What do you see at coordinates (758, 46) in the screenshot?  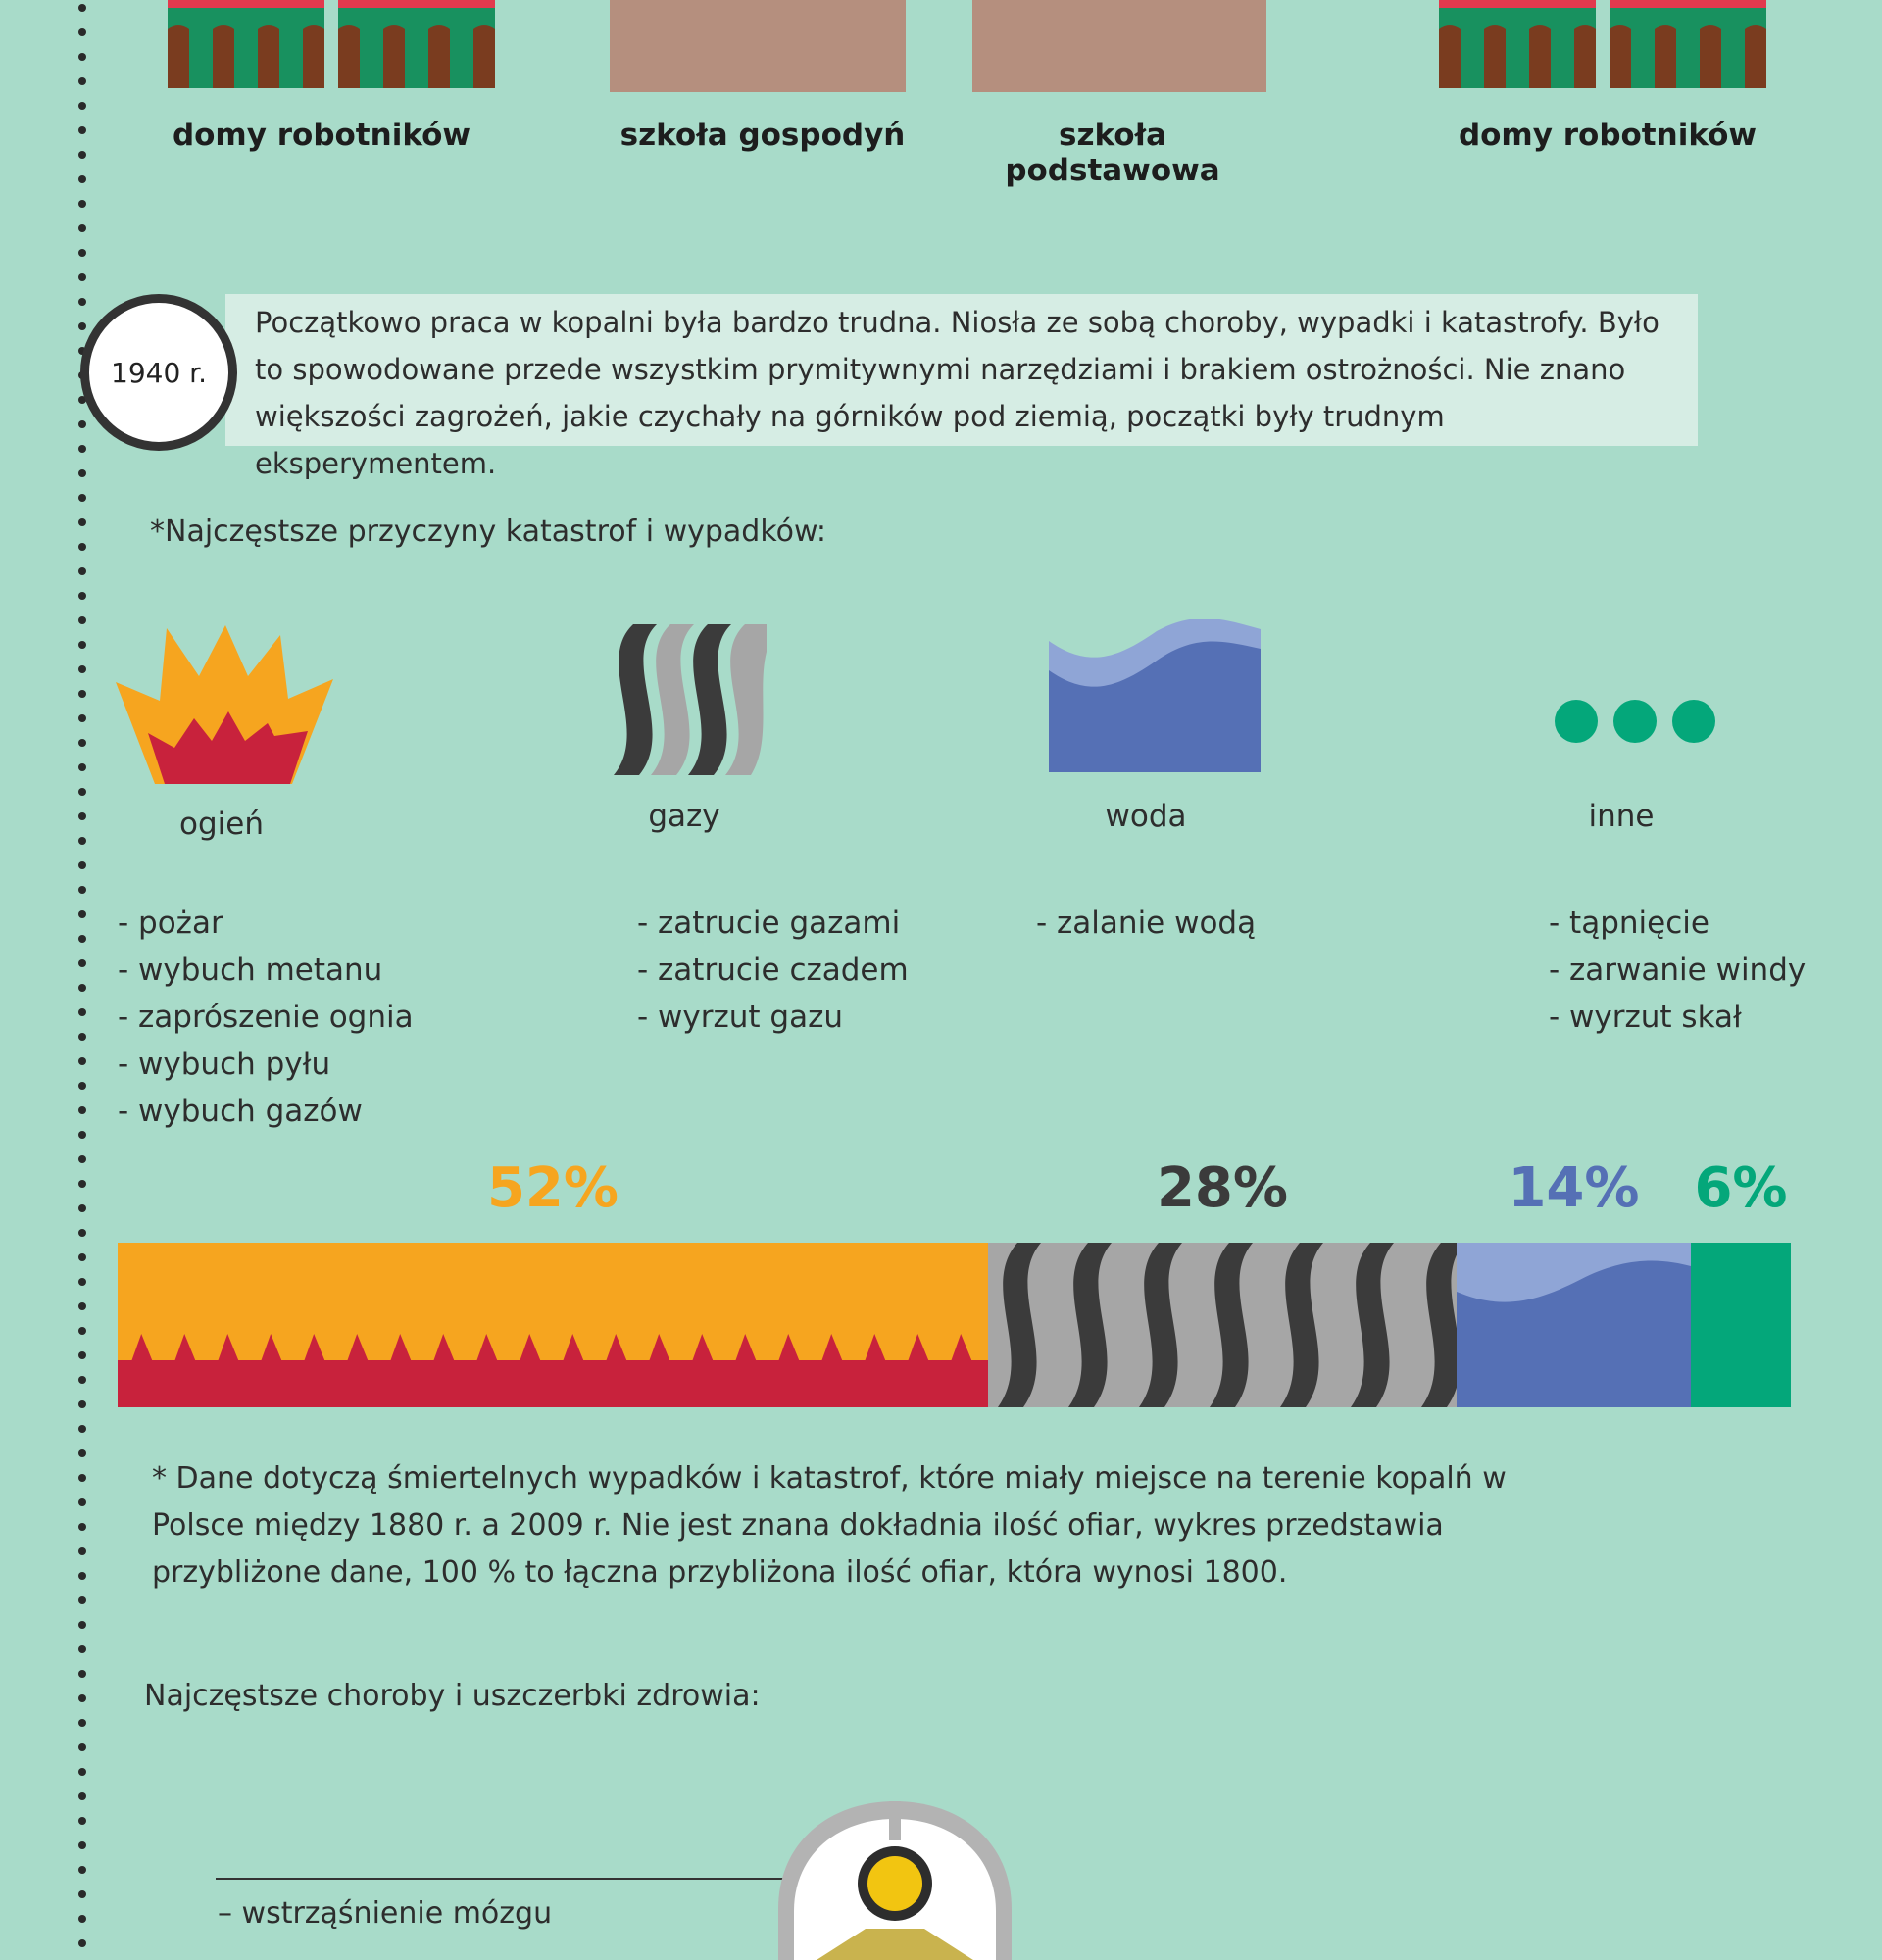 I see `housewife-school-icon` at bounding box center [758, 46].